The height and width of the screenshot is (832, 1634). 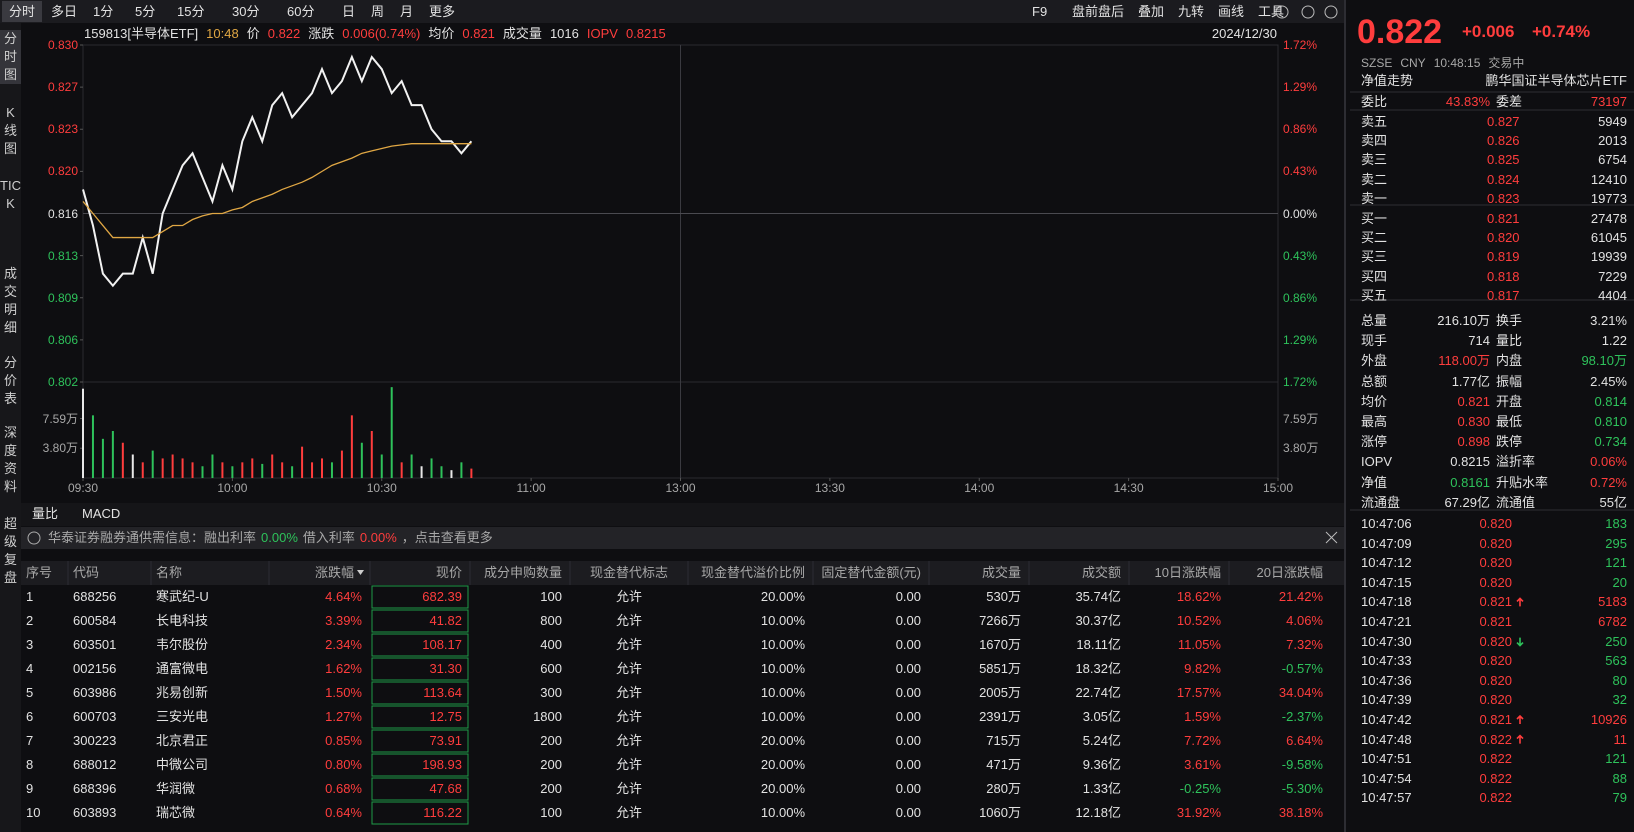 What do you see at coordinates (1003, 788) in the screenshot?
I see `table-cell: 280万` at bounding box center [1003, 788].